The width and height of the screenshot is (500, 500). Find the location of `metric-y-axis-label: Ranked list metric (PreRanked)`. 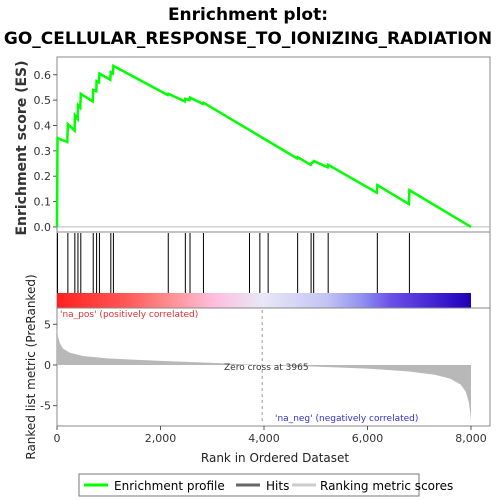

metric-y-axis-label: Ranked list metric (PreRanked) is located at coordinates (31, 366).